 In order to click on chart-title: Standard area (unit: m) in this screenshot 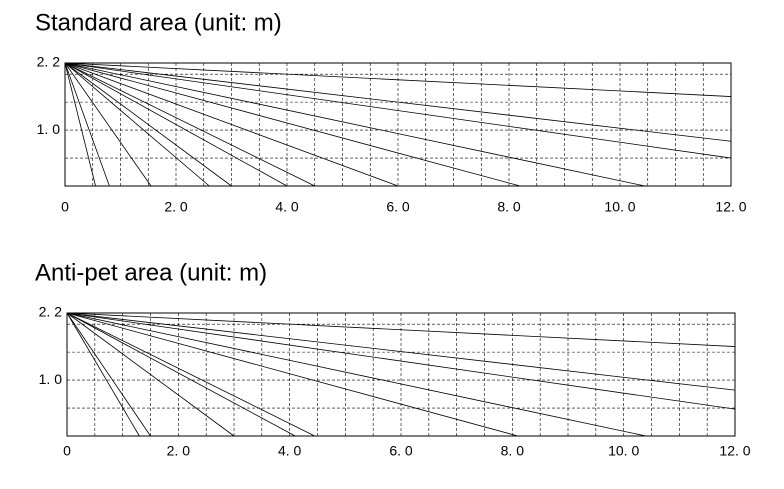, I will do `click(158, 22)`.